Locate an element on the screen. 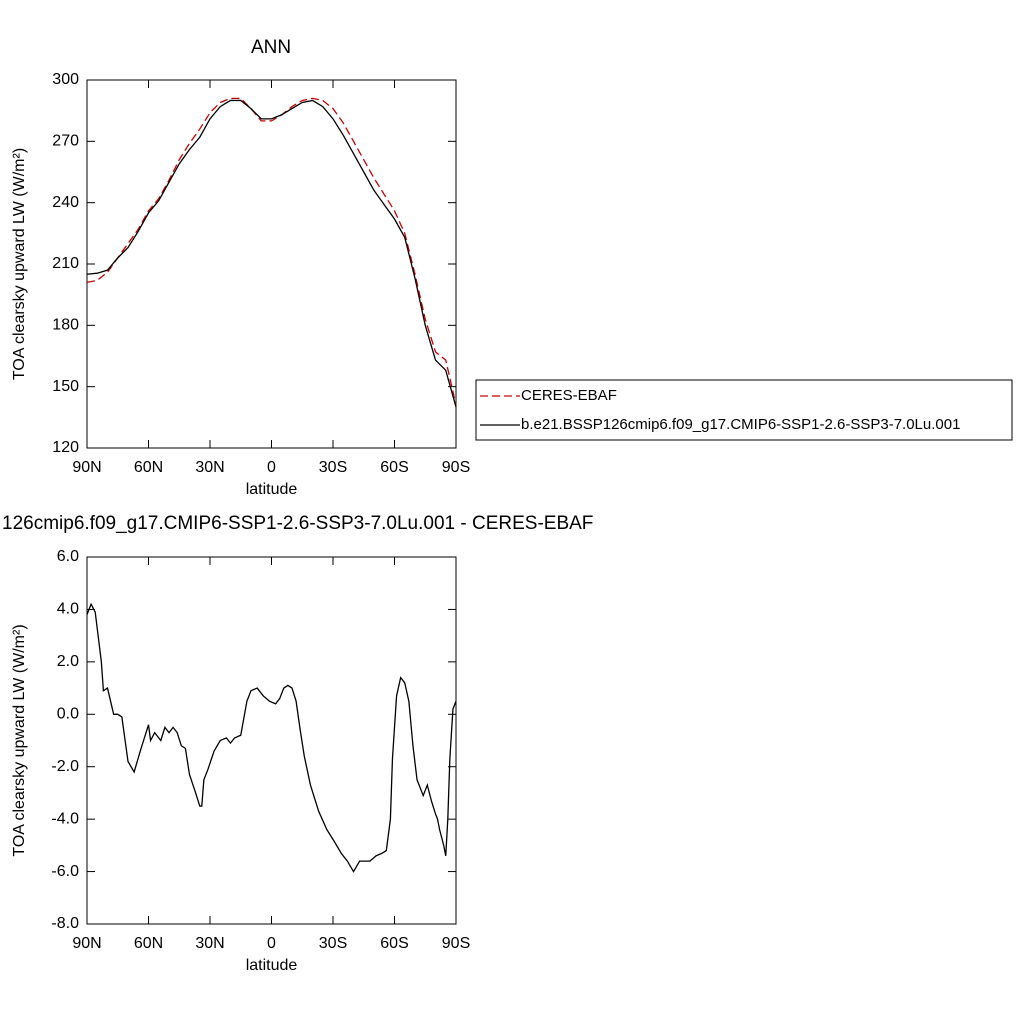 The height and width of the screenshot is (1024, 1024). y-tick-label: -2.0 is located at coordinates (65, 766).